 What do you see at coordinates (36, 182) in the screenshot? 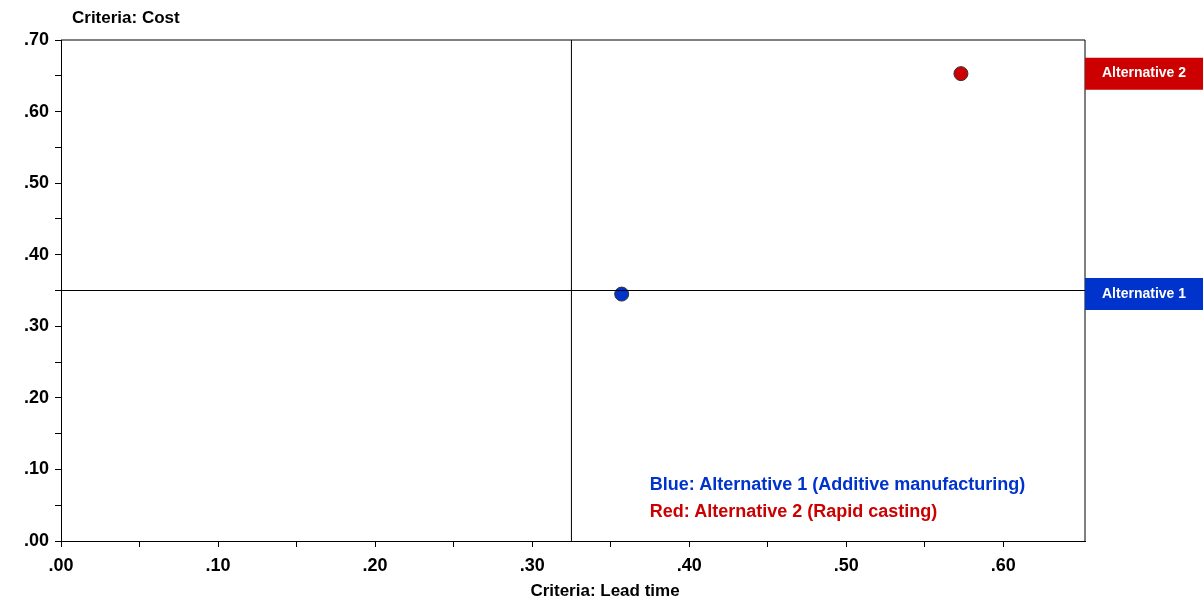
I see `y-tick-label: .50` at bounding box center [36, 182].